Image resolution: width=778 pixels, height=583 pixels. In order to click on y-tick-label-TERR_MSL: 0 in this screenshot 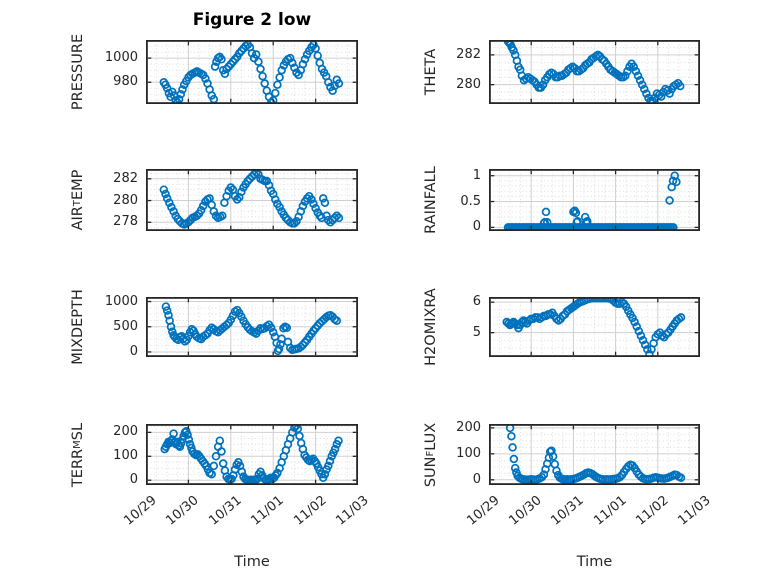, I will do `click(133, 480)`.